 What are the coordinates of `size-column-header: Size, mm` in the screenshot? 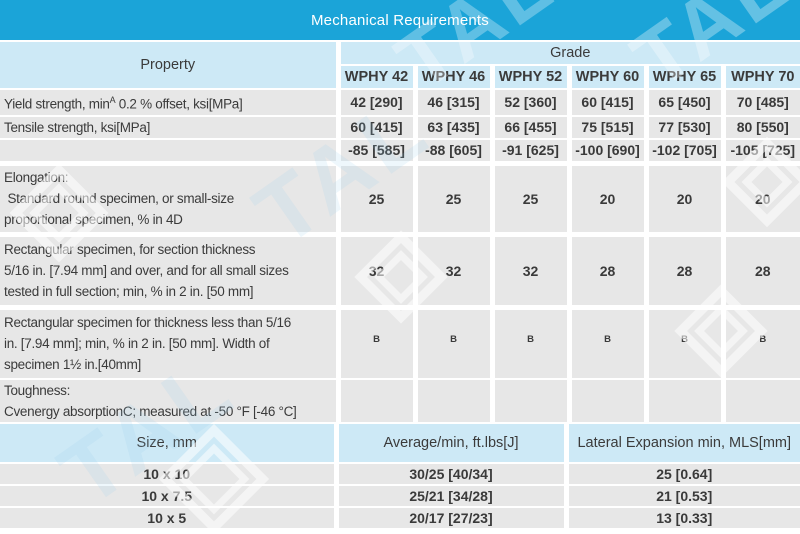 It's located at (169, 443).